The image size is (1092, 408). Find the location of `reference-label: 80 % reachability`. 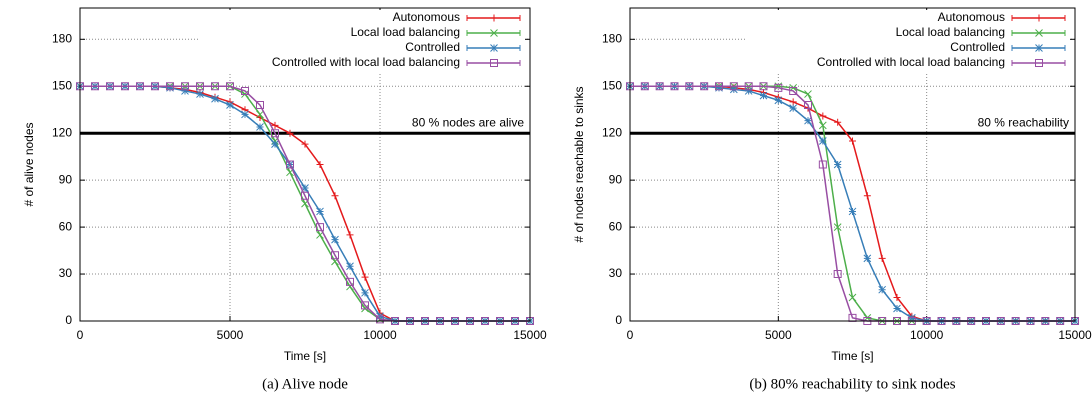

reference-label: 80 % reachability is located at coordinates (1023, 122).